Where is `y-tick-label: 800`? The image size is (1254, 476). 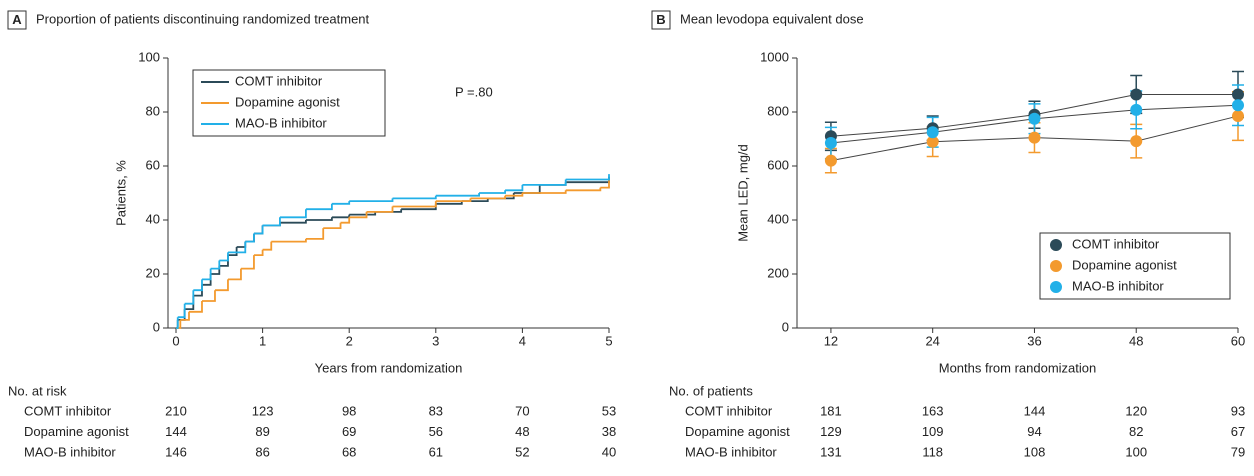
y-tick-label: 800 is located at coordinates (778, 110).